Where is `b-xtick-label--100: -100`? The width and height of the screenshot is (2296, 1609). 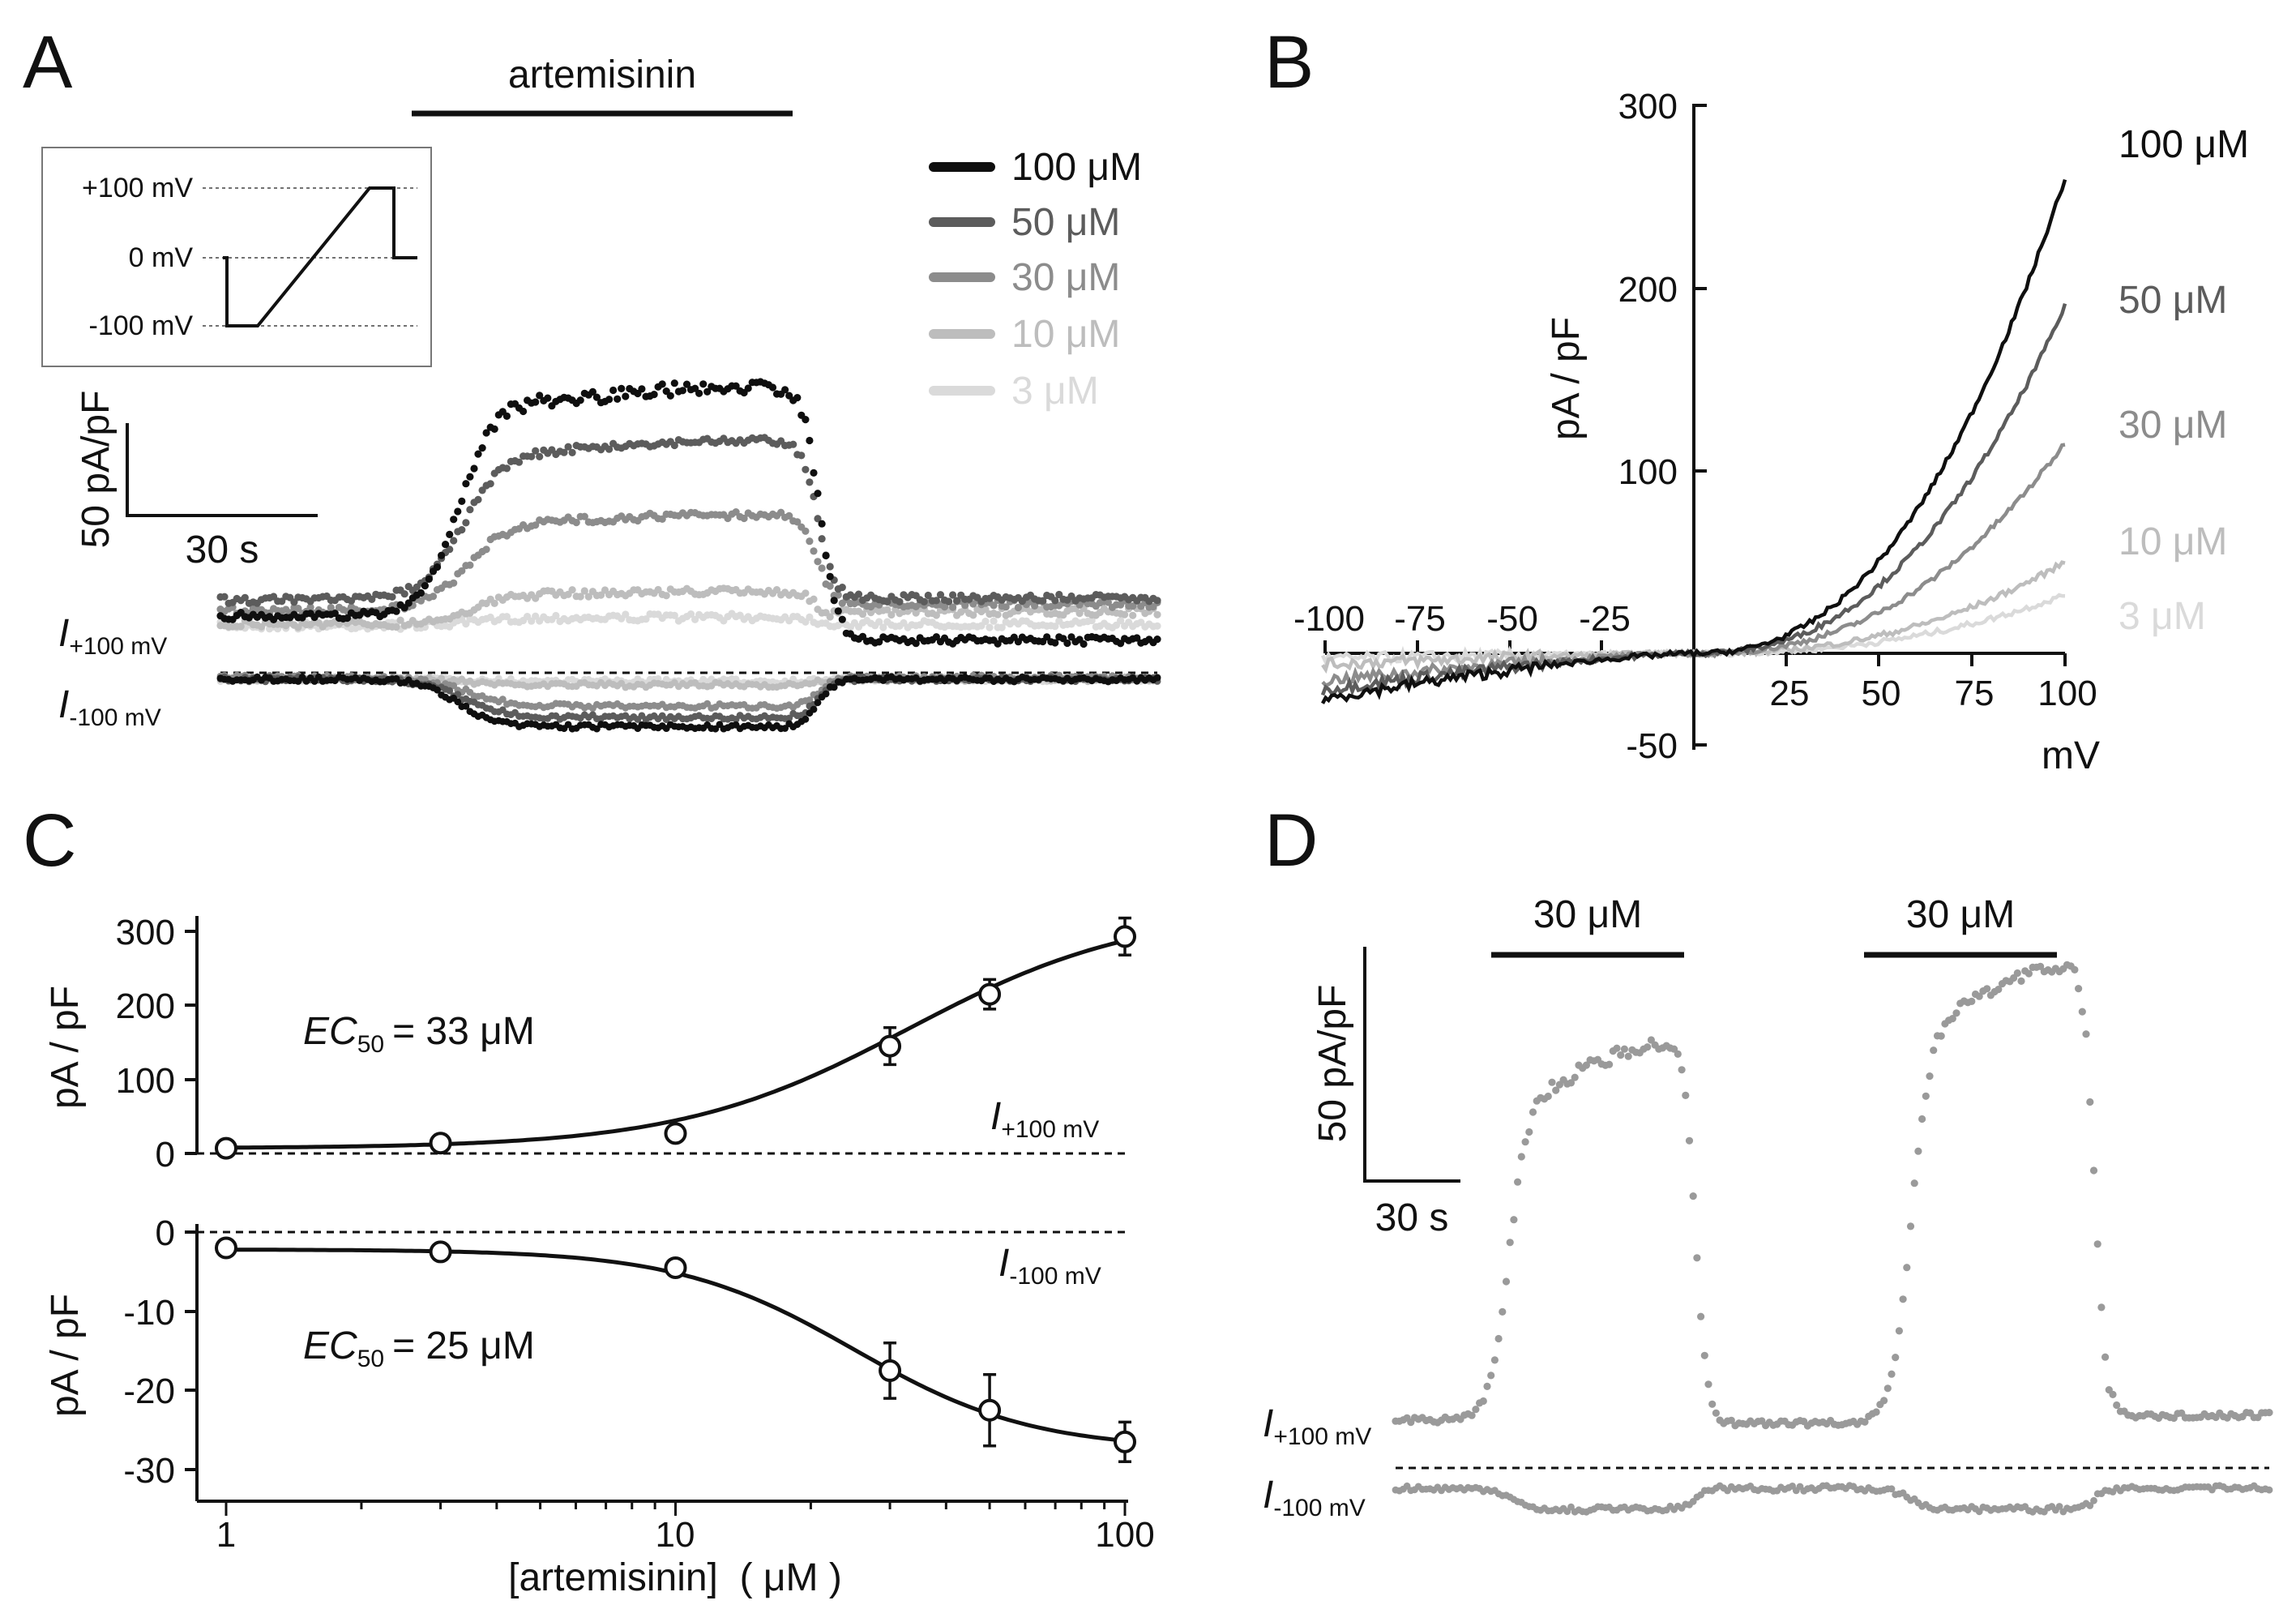 b-xtick-label--100: -100 is located at coordinates (1329, 619).